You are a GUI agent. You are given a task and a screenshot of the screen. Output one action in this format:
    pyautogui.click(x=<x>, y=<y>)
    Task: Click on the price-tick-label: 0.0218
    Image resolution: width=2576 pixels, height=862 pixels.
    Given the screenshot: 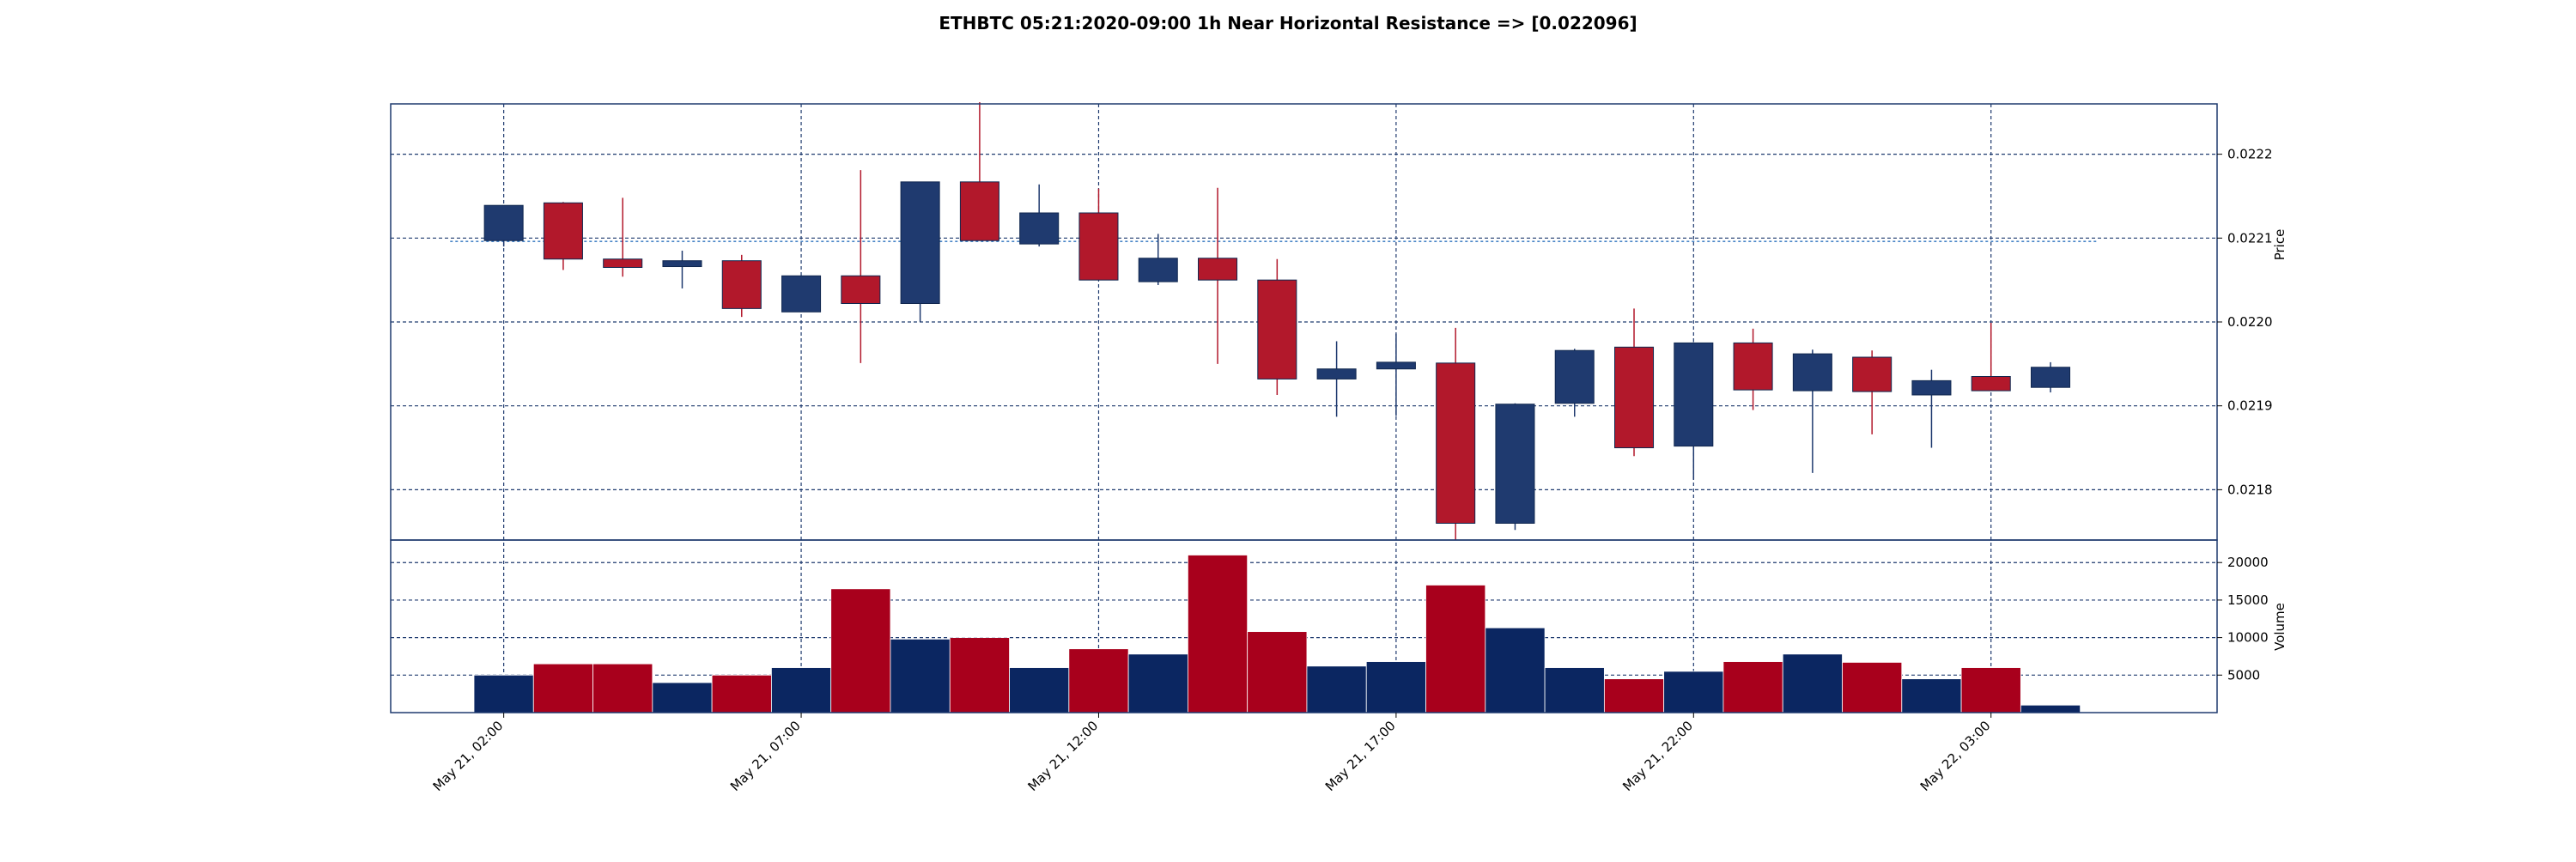 What is the action you would take?
    pyautogui.click(x=2250, y=489)
    